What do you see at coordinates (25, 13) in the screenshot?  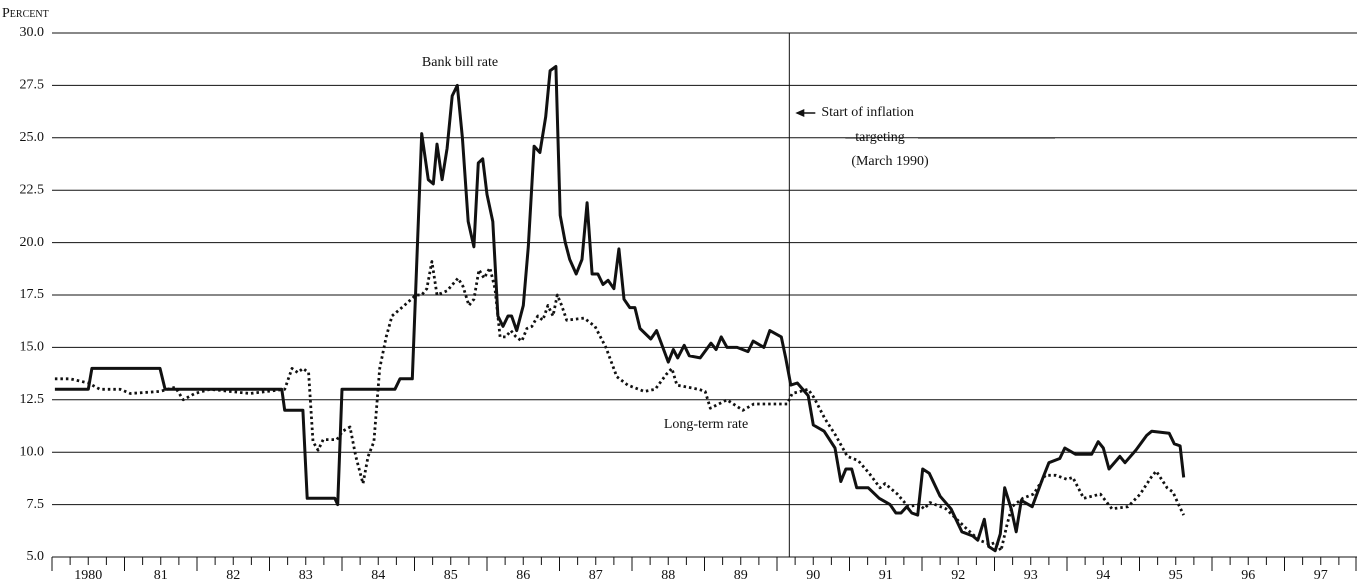 I see `y-axis-label: Percent` at bounding box center [25, 13].